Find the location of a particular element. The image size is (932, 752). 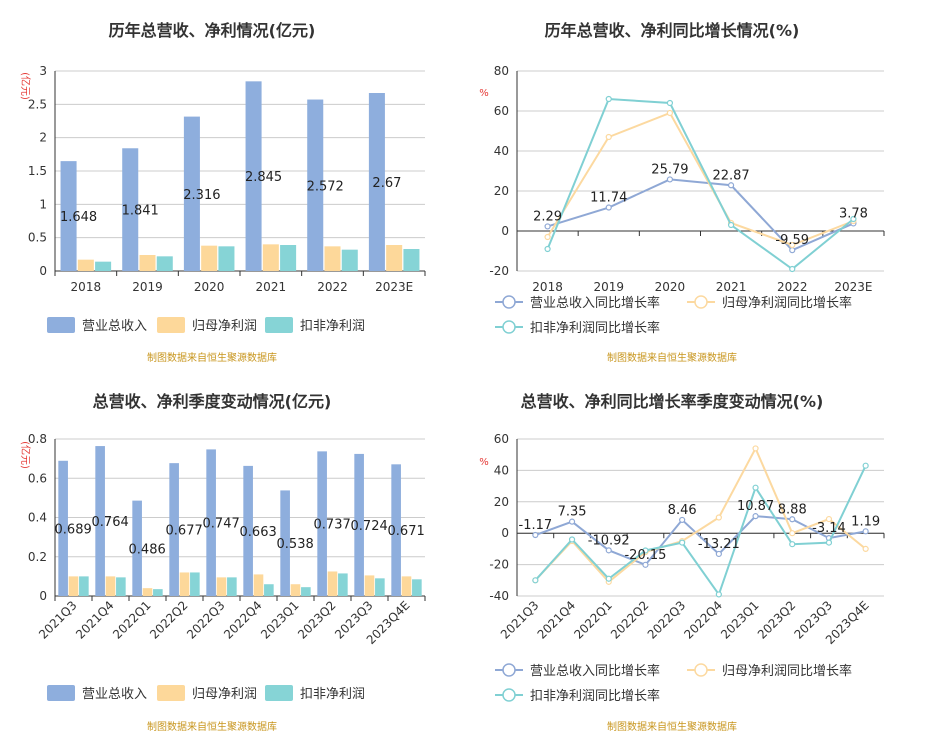

bar-data-label: 0.671 is located at coordinates (406, 531).